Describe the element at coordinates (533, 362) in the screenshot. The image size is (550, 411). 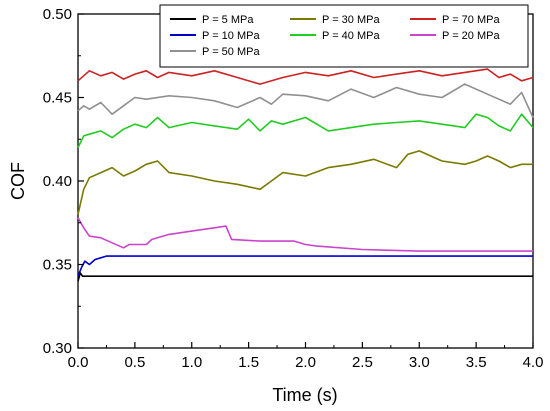
I see `x-tick-label: 4.0` at that location.